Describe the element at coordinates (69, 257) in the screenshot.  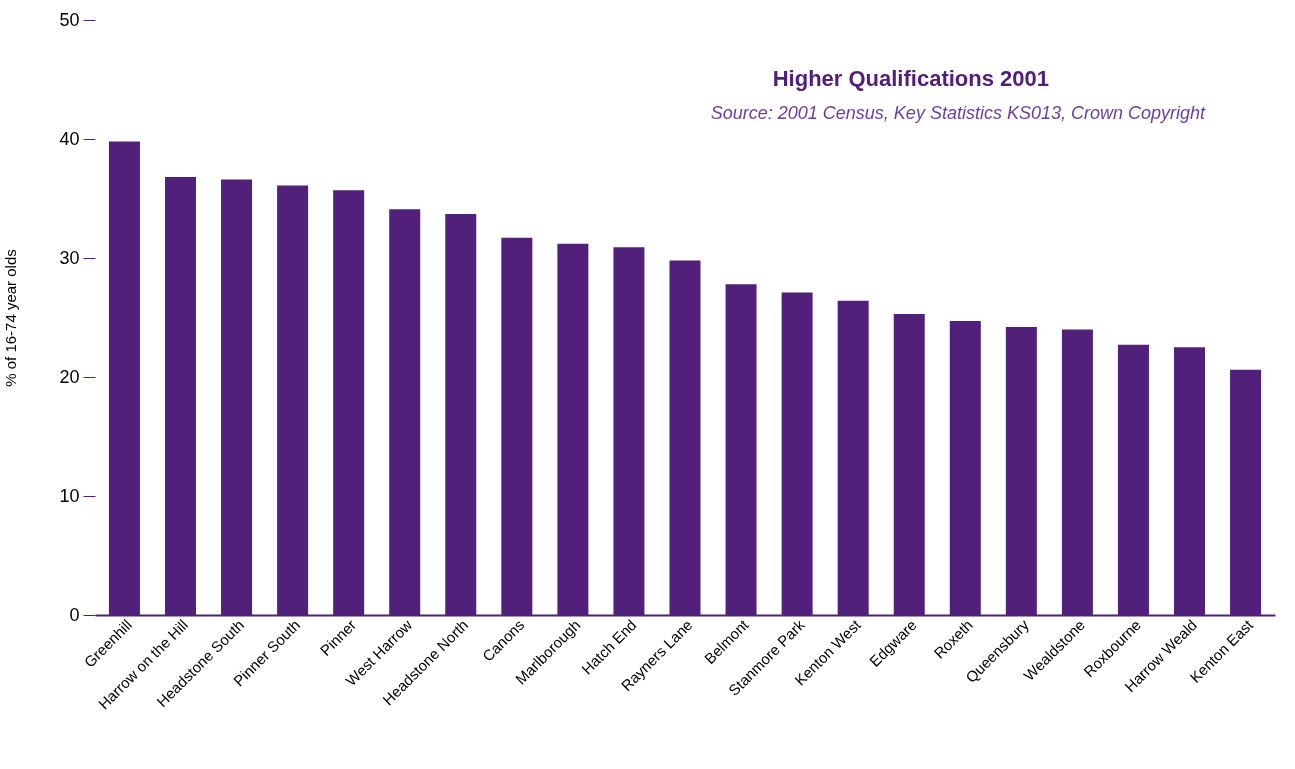
I see `y-tick-label: 30` at that location.